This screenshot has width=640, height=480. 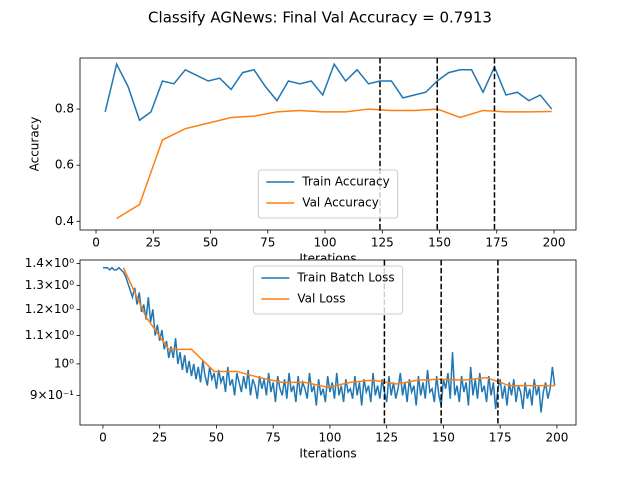 What do you see at coordinates (49, 335) in the screenshot?
I see `y-tick-label: 1.1×10⁰` at bounding box center [49, 335].